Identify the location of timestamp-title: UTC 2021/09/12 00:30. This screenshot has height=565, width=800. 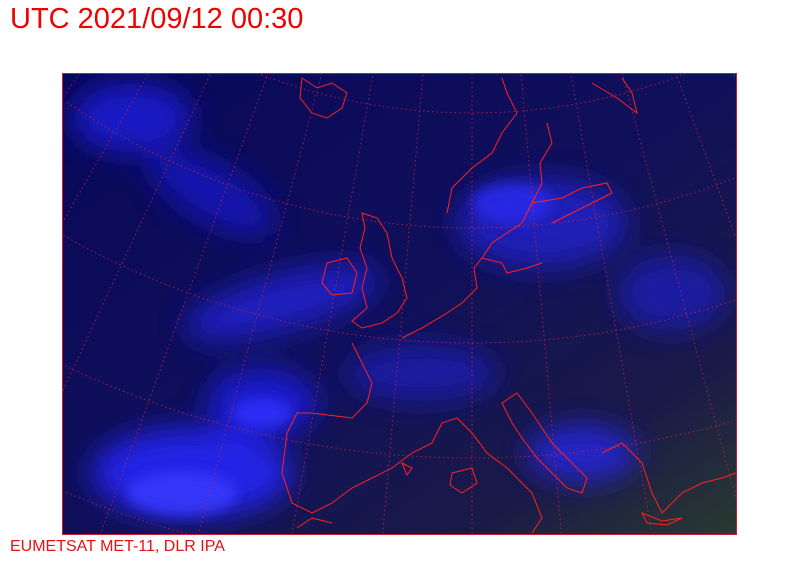
(157, 19).